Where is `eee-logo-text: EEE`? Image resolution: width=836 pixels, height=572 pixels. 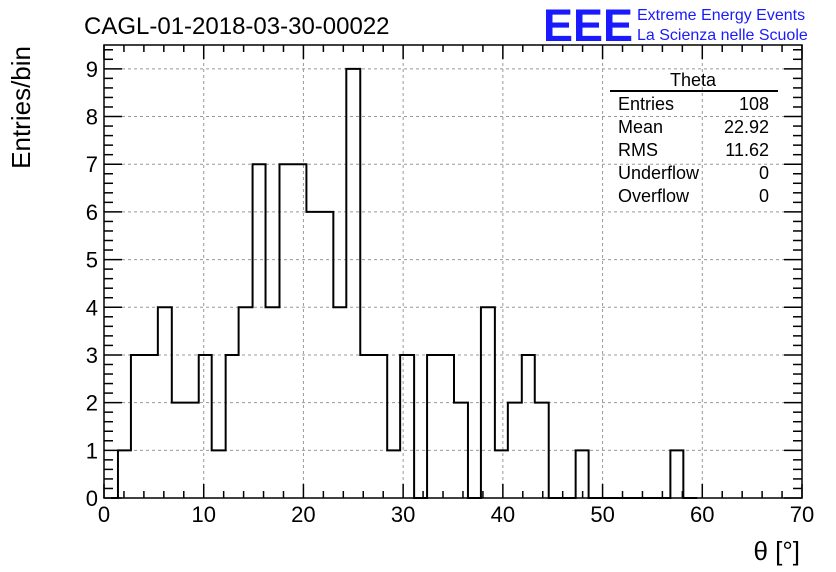 eee-logo-text: EEE is located at coordinates (588, 25).